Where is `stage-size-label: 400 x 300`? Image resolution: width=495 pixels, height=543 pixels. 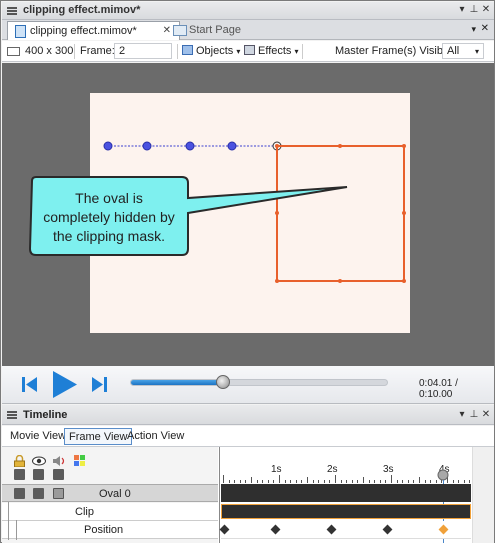 stage-size-label: 400 x 300 is located at coordinates (49, 51).